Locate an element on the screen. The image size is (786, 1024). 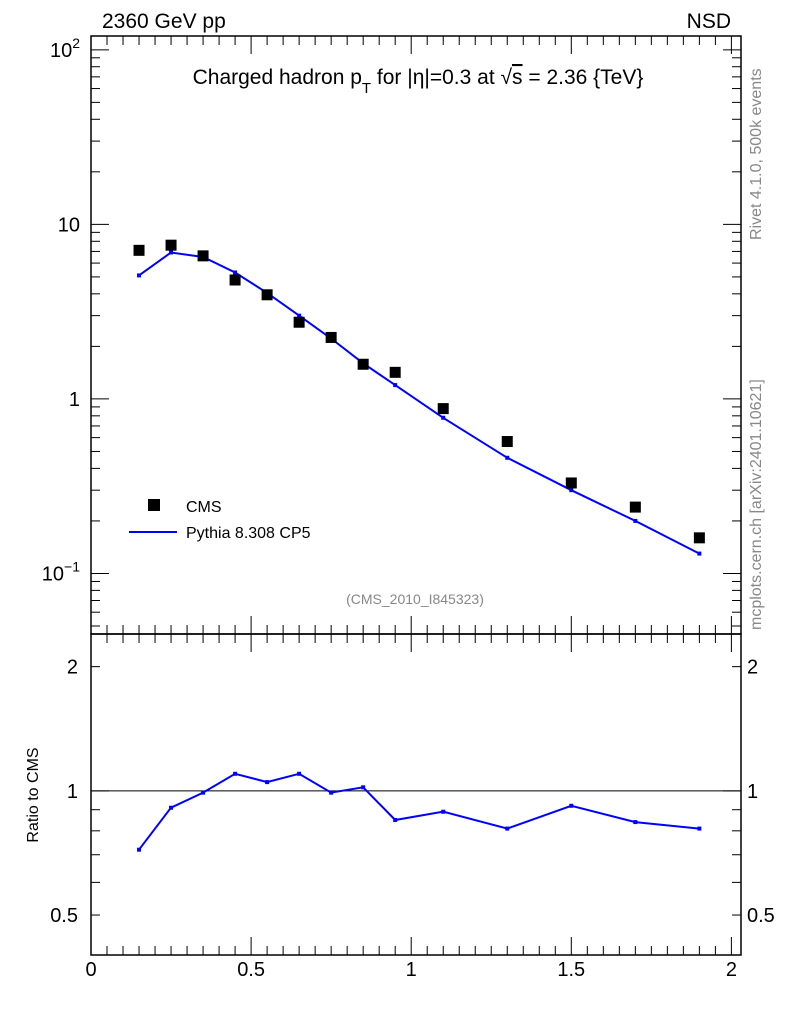
legend-cms-marker is located at coordinates (154, 505).